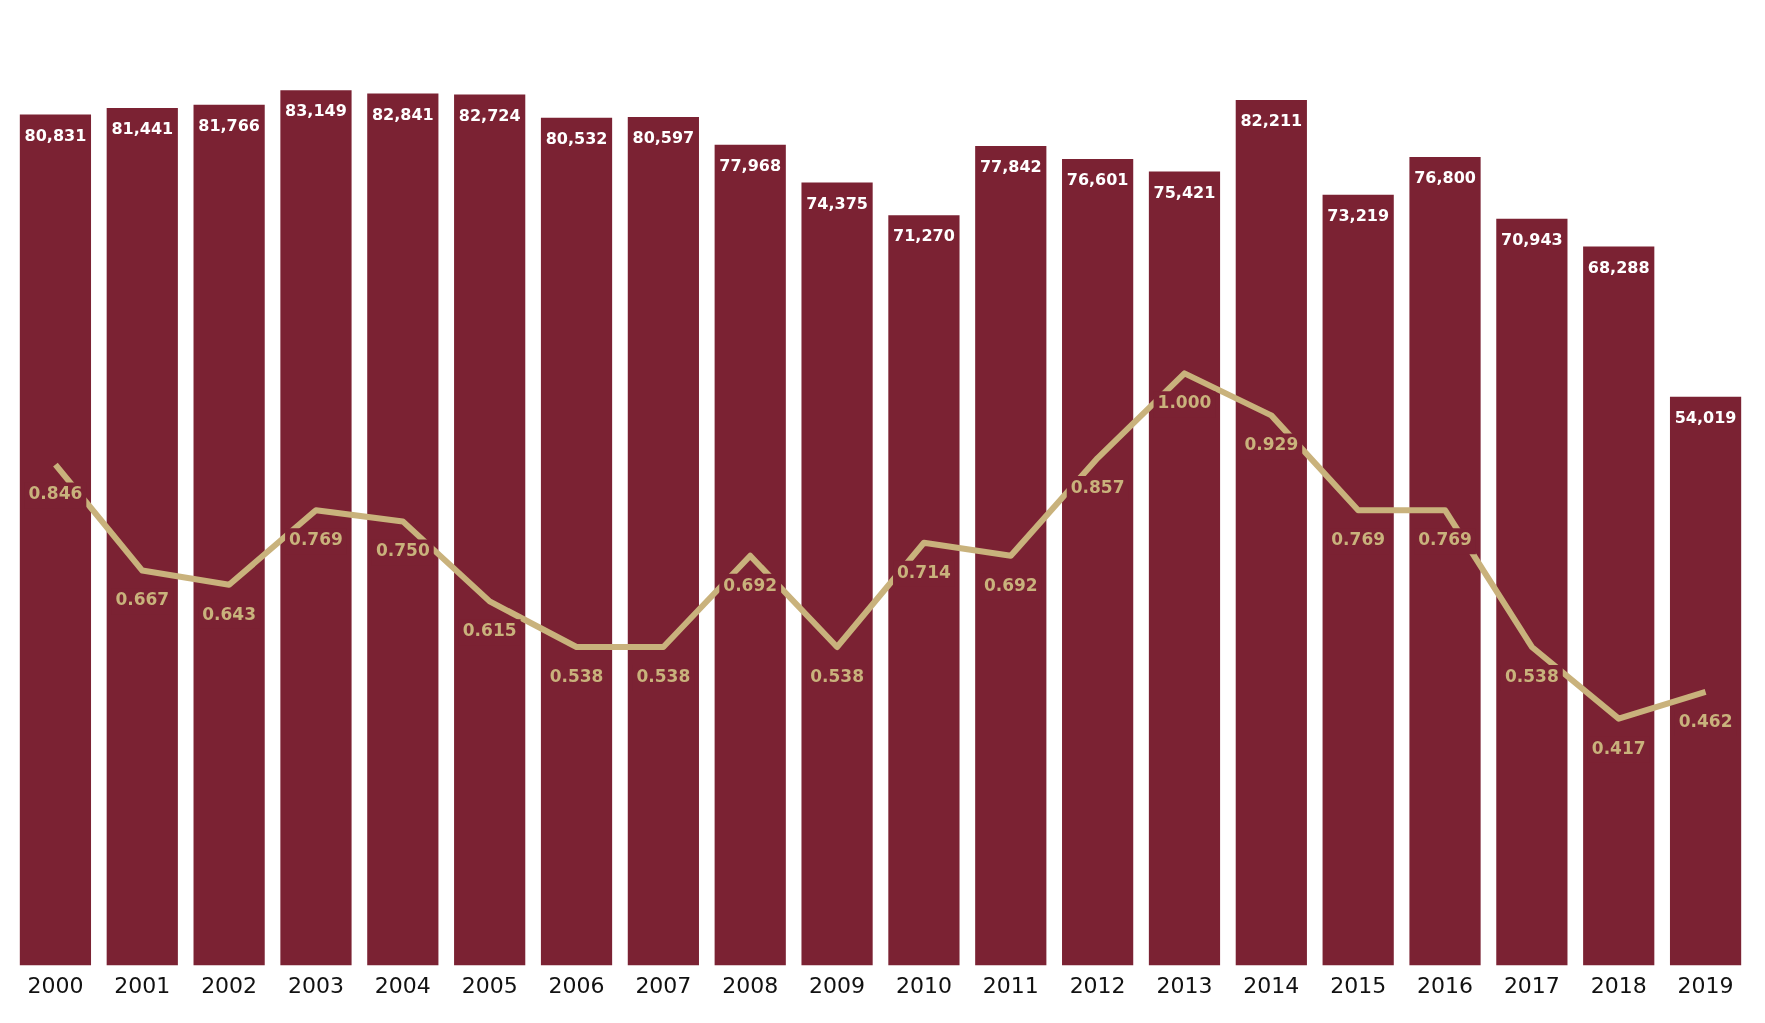 The image size is (1765, 1023). What do you see at coordinates (923, 985) in the screenshot?
I see `x-tick-label: 2010` at bounding box center [923, 985].